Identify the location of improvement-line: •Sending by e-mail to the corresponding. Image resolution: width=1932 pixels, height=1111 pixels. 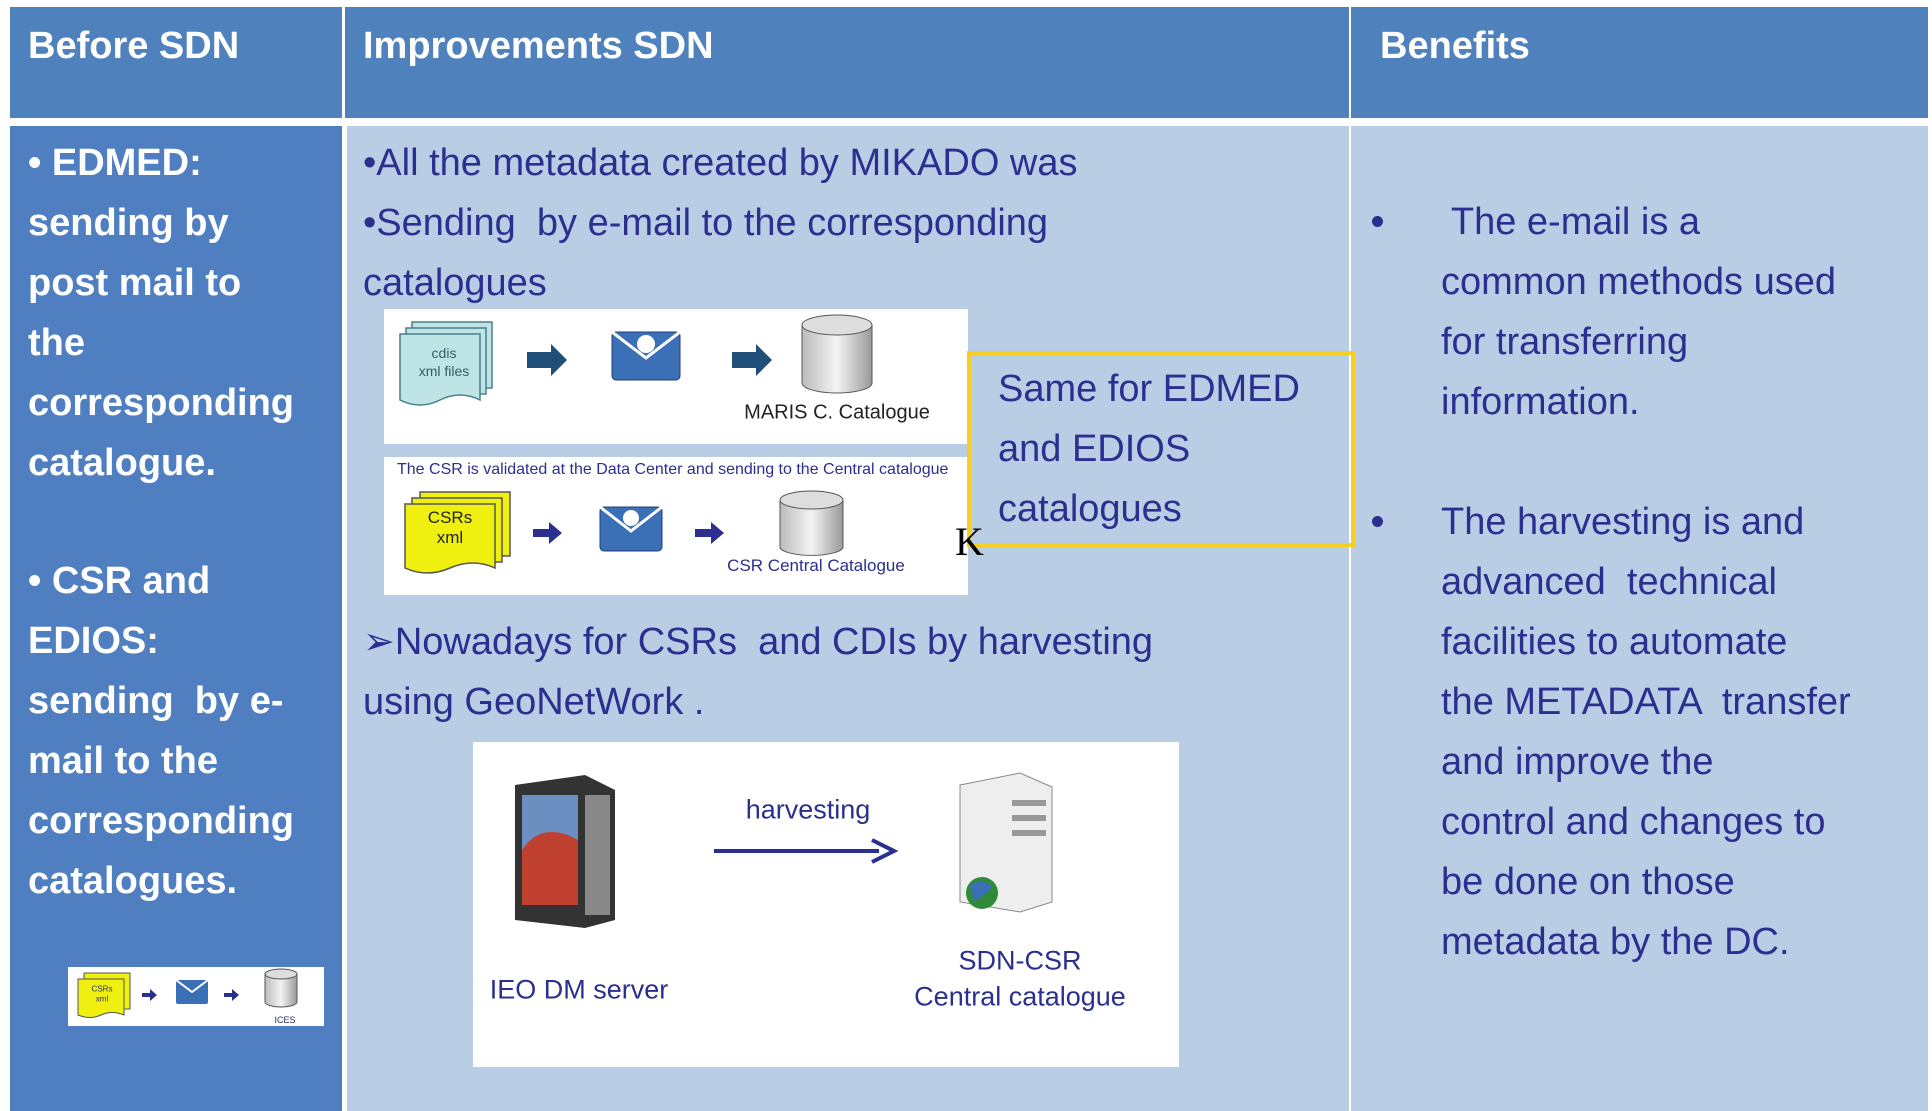
(706, 223).